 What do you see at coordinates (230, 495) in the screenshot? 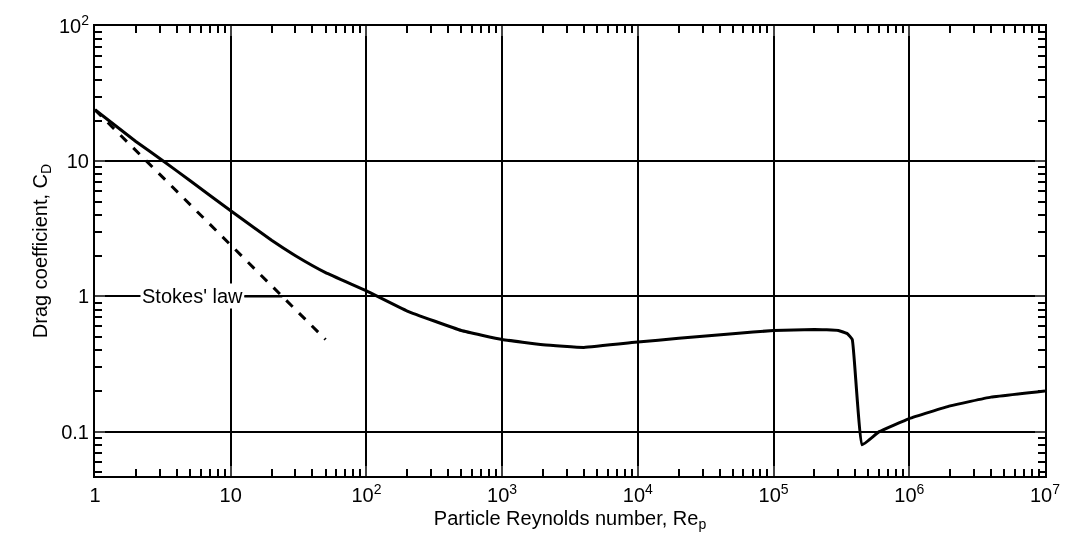
I see `x-tick-label: 10` at bounding box center [230, 495].